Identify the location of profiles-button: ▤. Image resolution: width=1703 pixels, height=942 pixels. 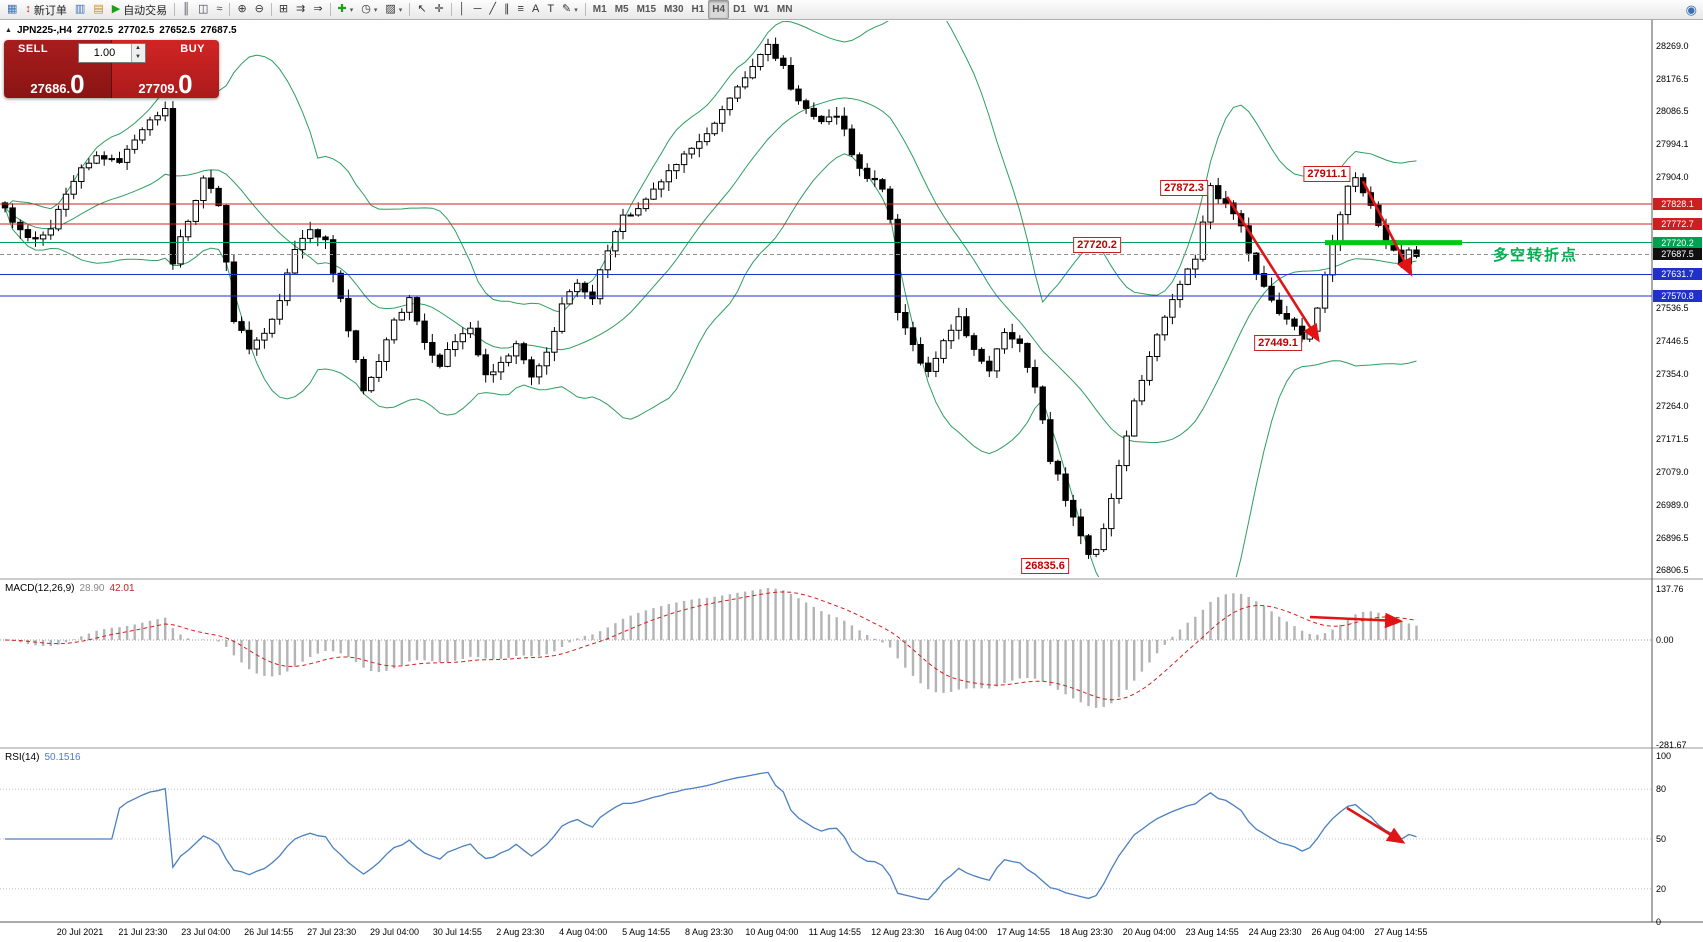
(98, 9).